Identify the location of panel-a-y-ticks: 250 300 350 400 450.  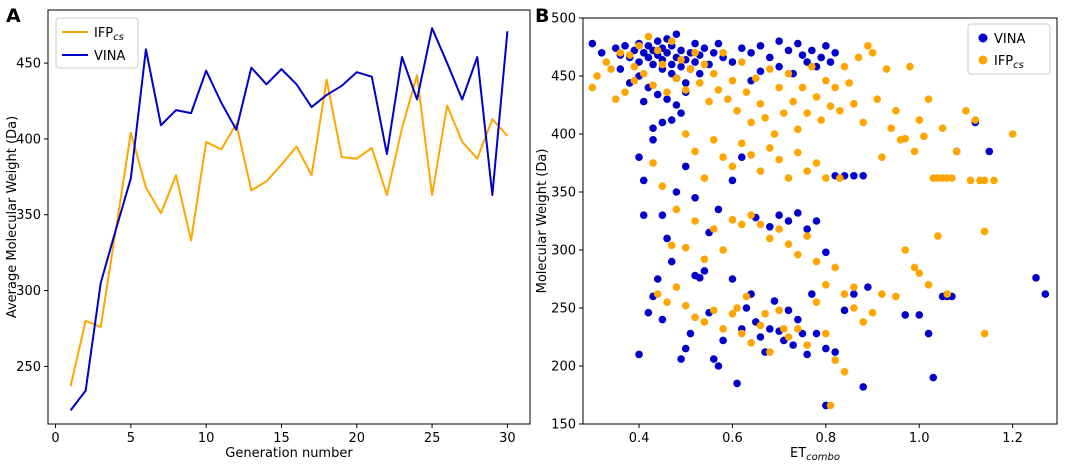
(32, 216).